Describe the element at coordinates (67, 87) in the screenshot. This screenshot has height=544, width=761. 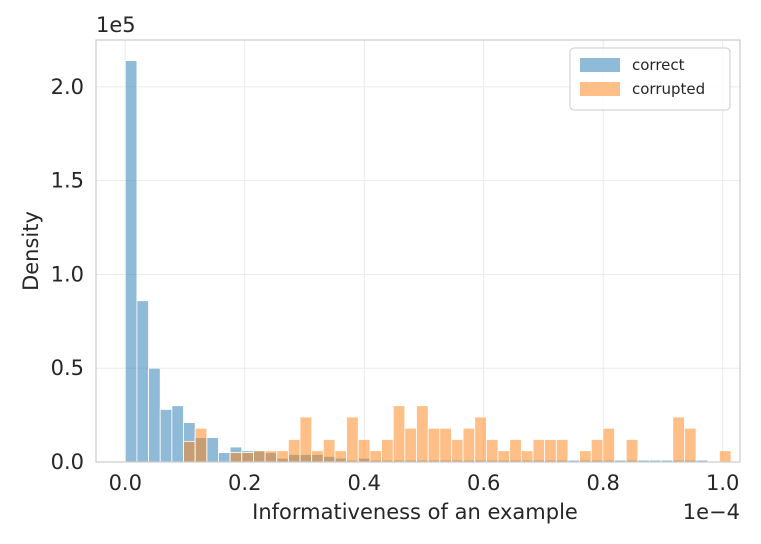
I see `y-tick-label: 2.0` at that location.